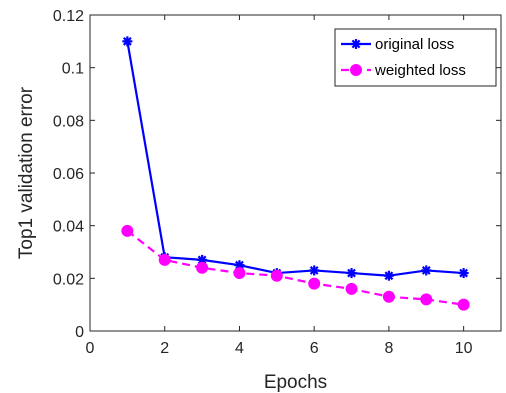 Image resolution: width=506 pixels, height=393 pixels. Describe the element at coordinates (79, 332) in the screenshot. I see `y-tick-label: 0` at that location.